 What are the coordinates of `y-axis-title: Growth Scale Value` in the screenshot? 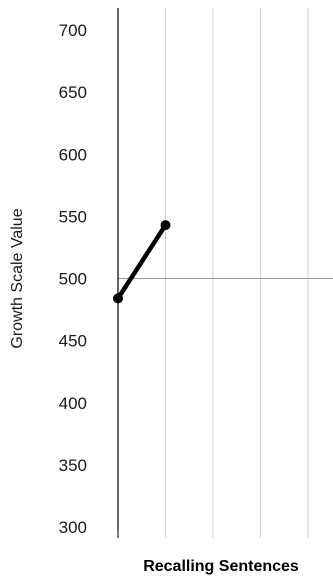 It's located at (17, 278).